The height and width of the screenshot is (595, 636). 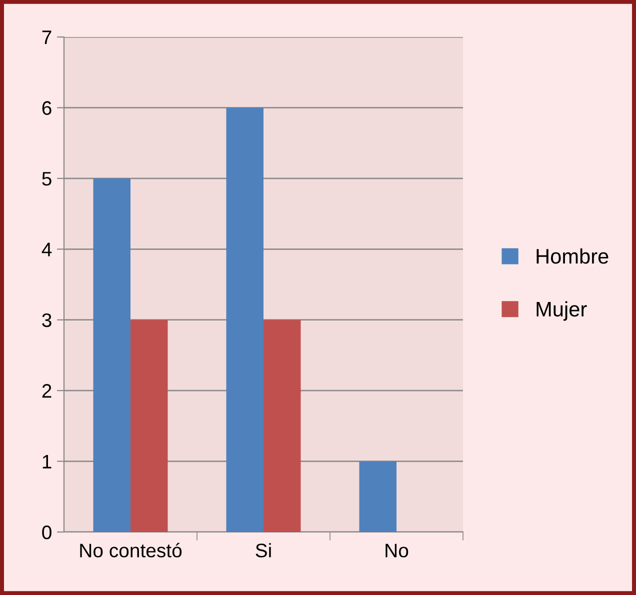 I want to click on y-tick-label: 7, so click(x=47, y=37).